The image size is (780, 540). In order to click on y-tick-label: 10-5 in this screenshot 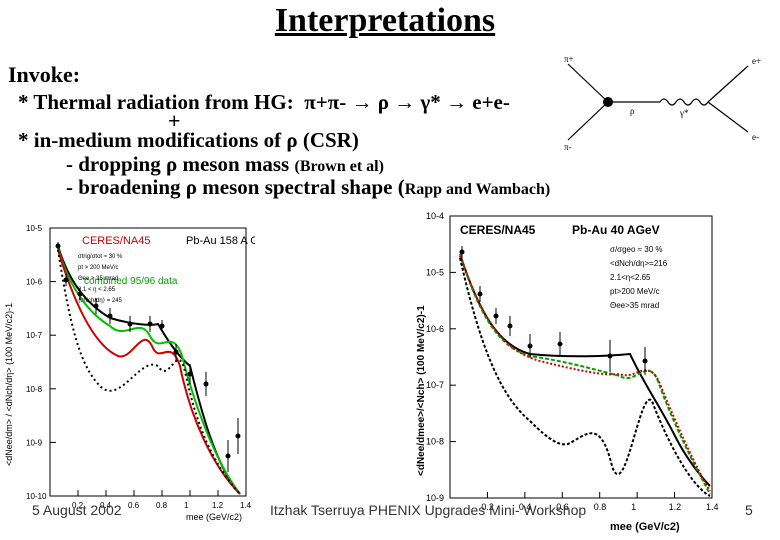, I will do `click(34, 228)`.